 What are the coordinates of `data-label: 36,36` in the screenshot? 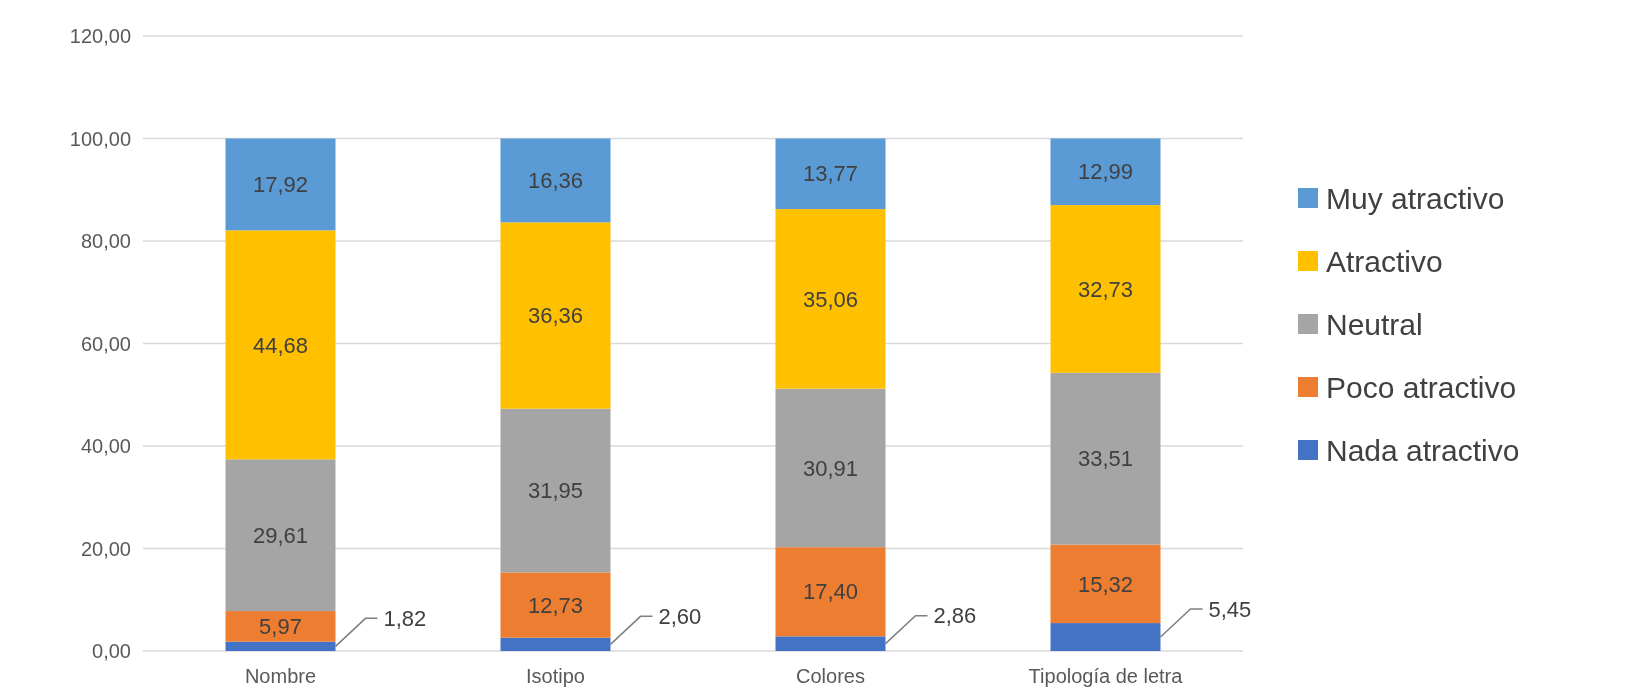 It's located at (555, 316).